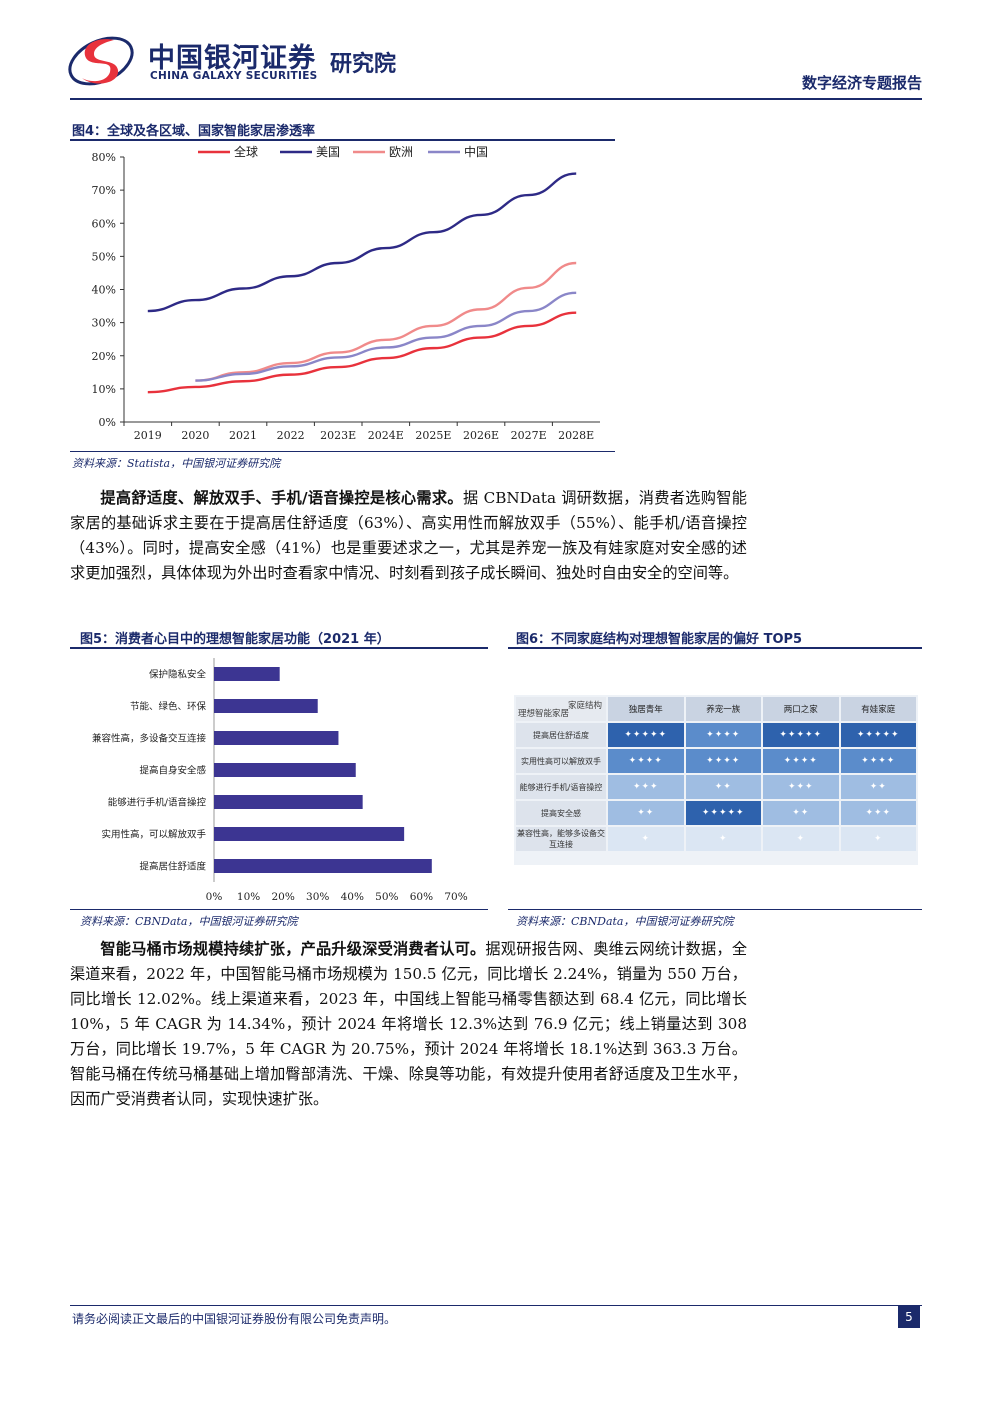 The height and width of the screenshot is (1403, 992). Describe the element at coordinates (801, 709) in the screenshot. I see `column-header: 两口之家` at that location.